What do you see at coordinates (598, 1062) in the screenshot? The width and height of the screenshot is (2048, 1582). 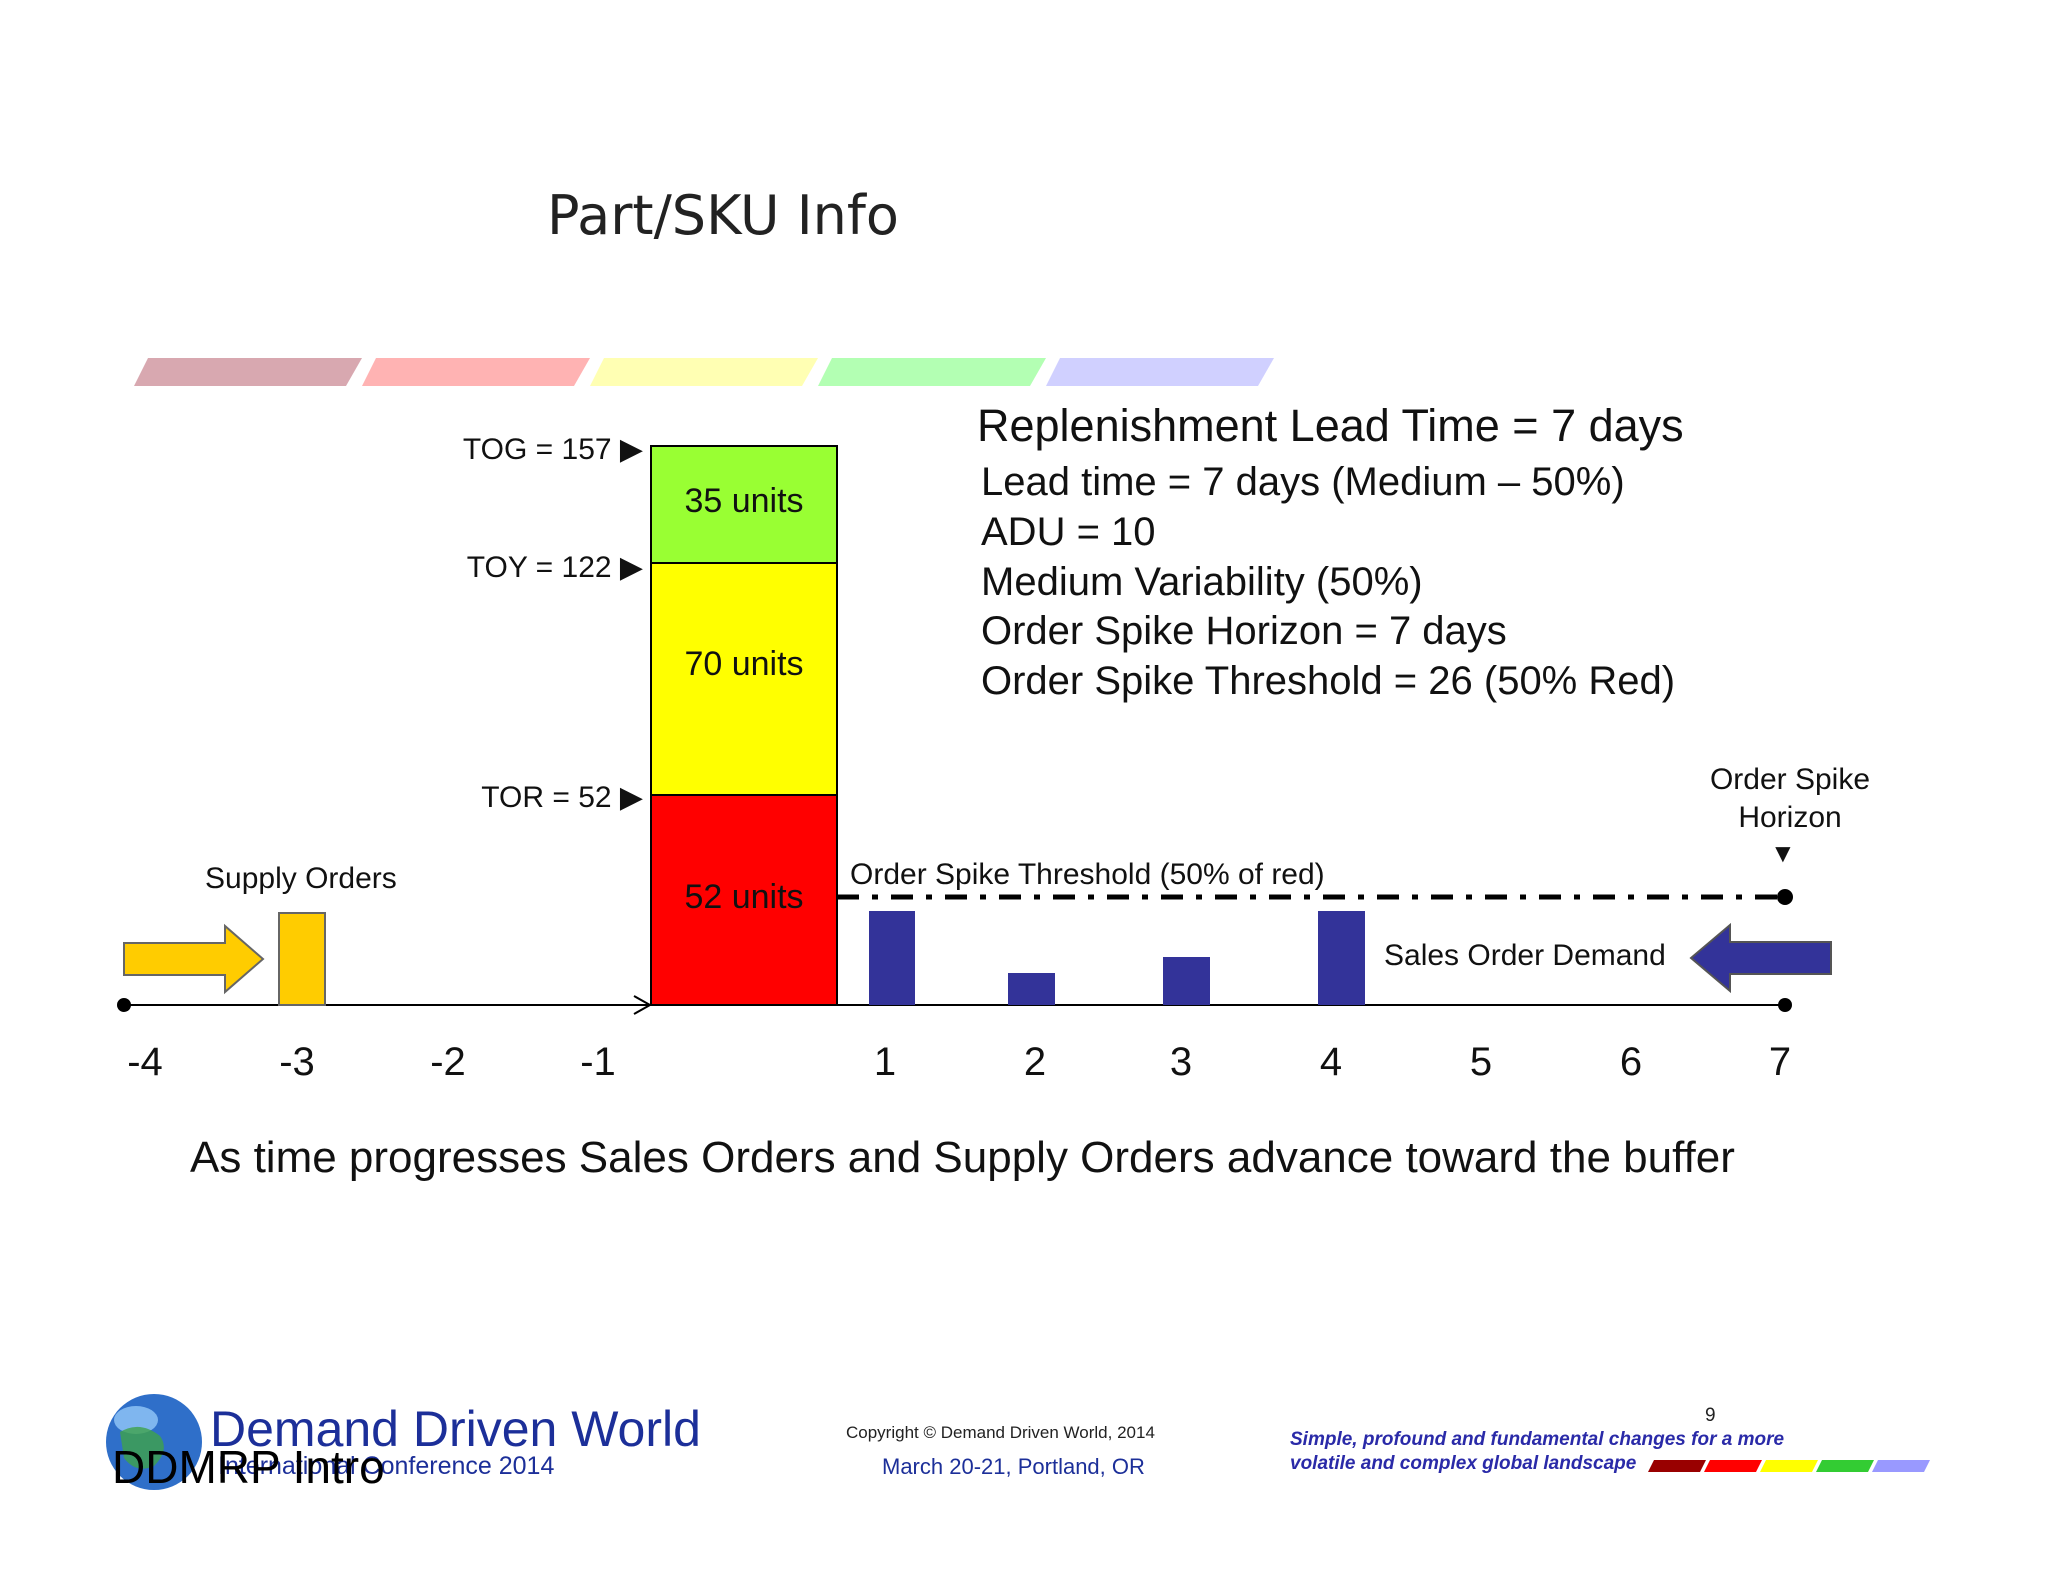 I see `tick-label: -1` at bounding box center [598, 1062].